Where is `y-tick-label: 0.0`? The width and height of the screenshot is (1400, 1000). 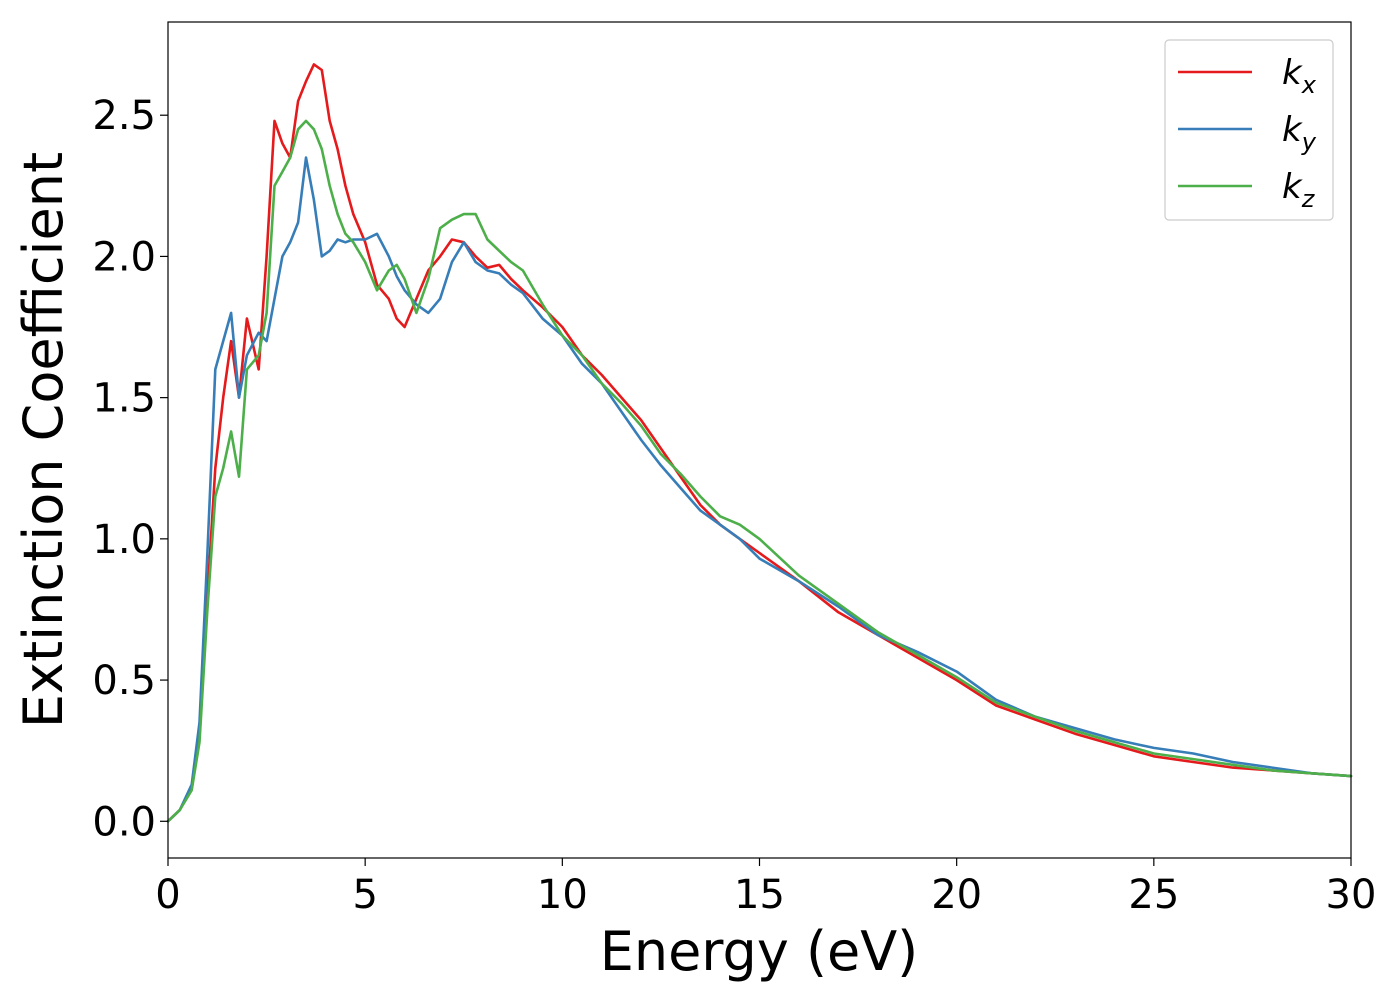 y-tick-label: 0.0 is located at coordinates (124, 822).